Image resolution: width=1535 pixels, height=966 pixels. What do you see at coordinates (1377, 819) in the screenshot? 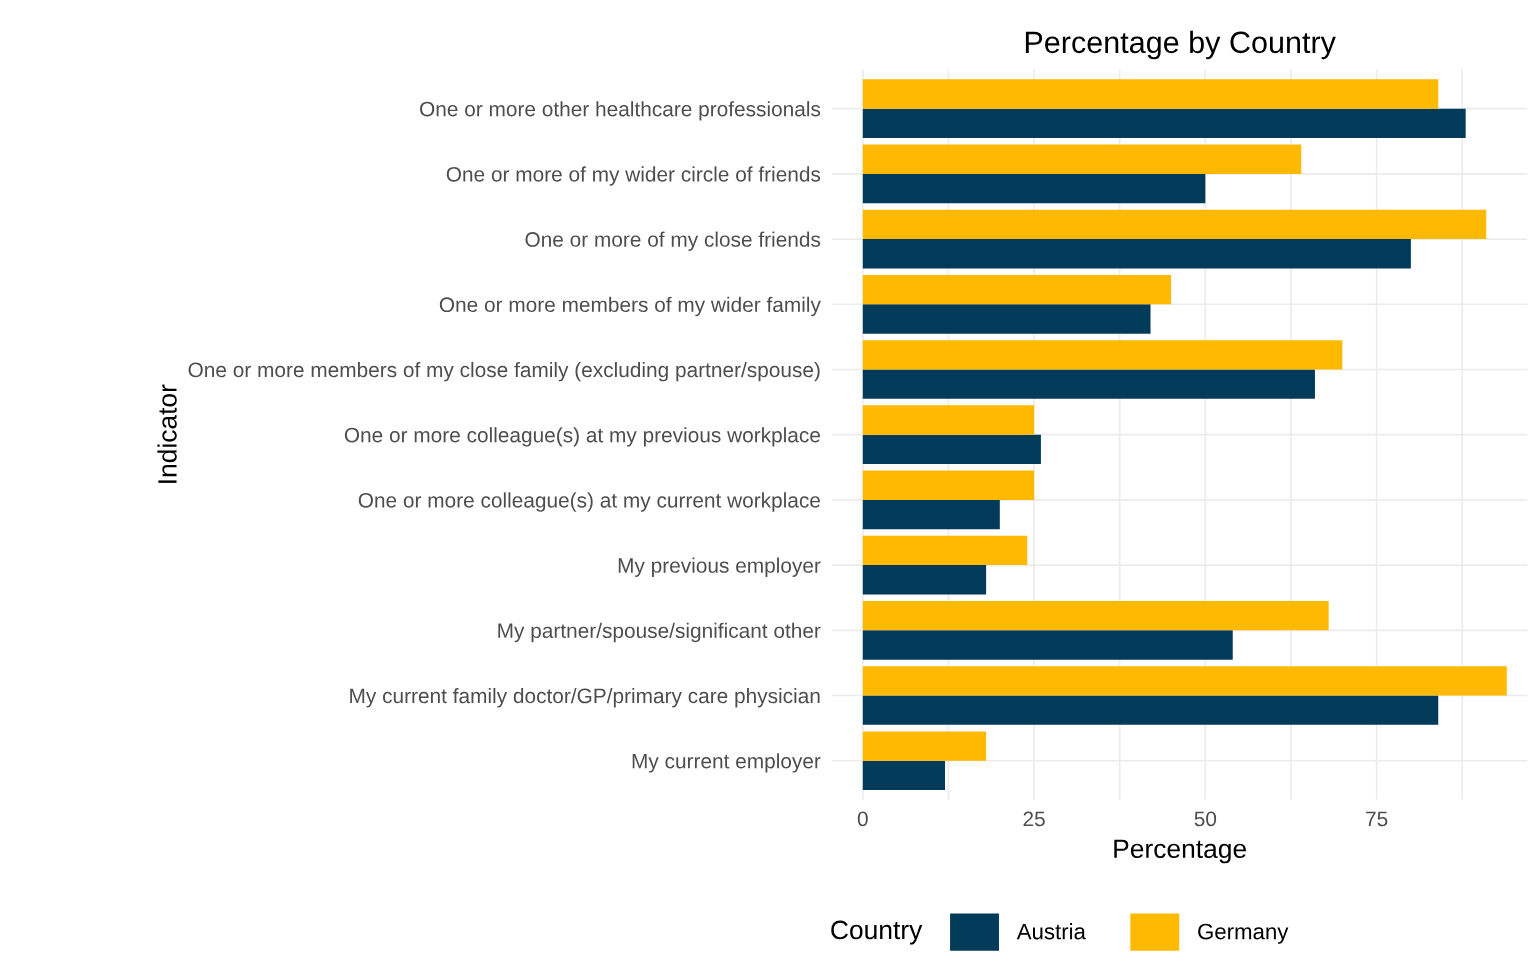
I see `x-tick-label: 75` at bounding box center [1377, 819].